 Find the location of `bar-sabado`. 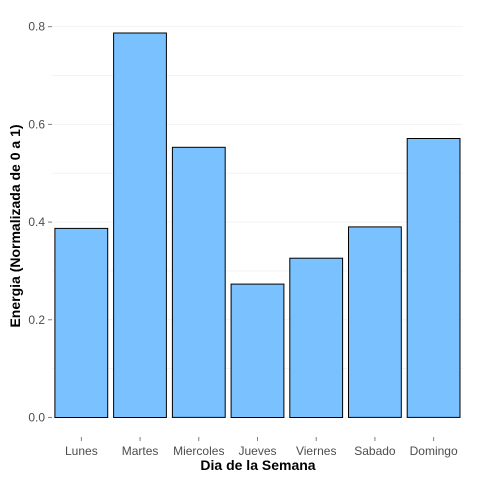

bar-sabado is located at coordinates (375, 322).